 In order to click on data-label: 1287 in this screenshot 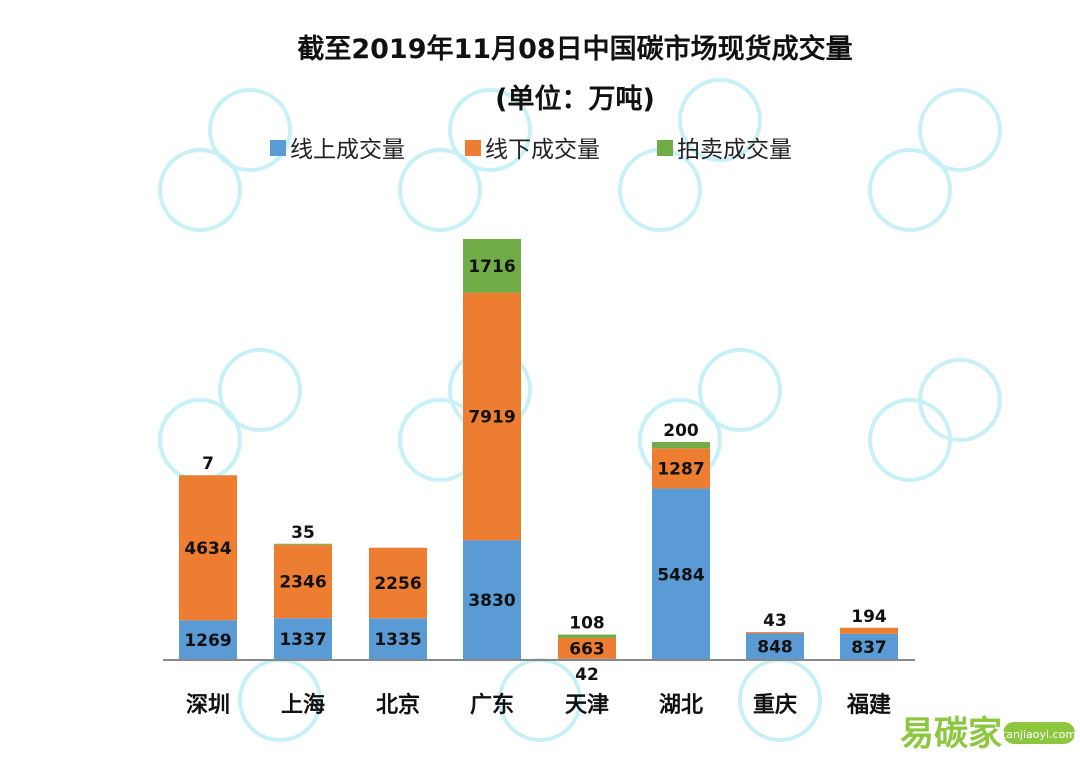, I will do `click(680, 469)`.